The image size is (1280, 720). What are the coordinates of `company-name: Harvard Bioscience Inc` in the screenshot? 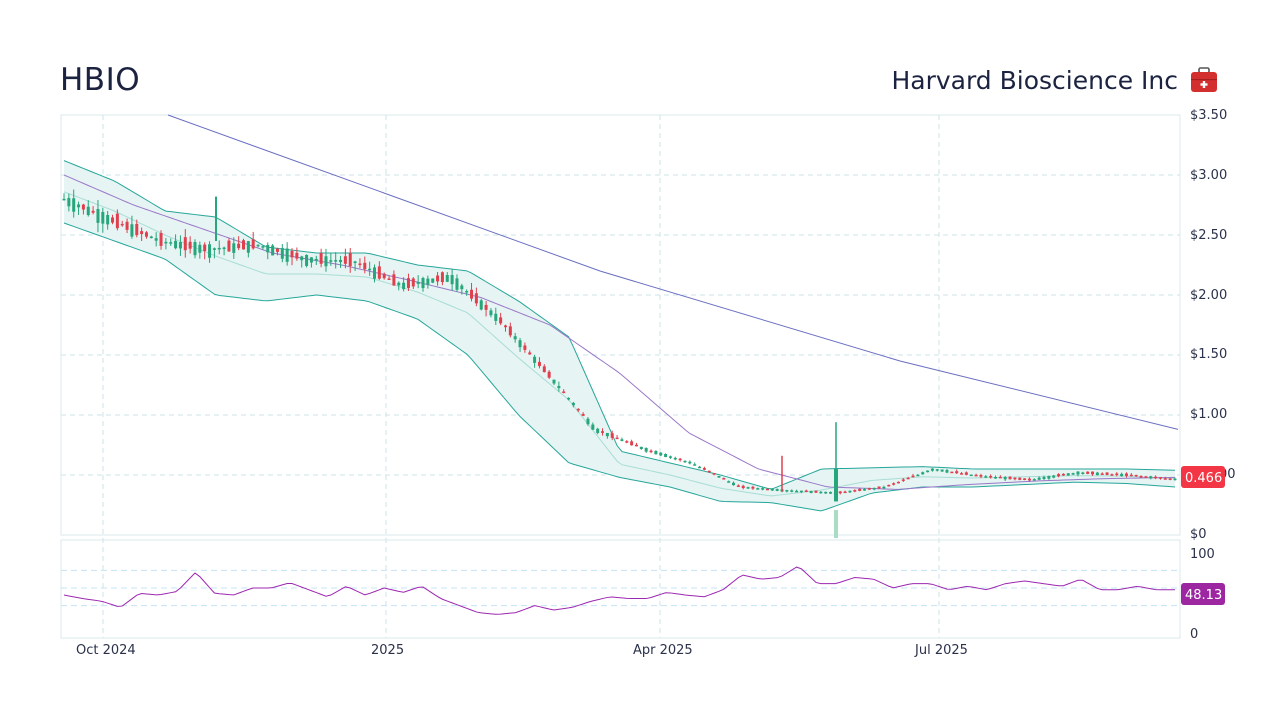 It's located at (1034, 80).